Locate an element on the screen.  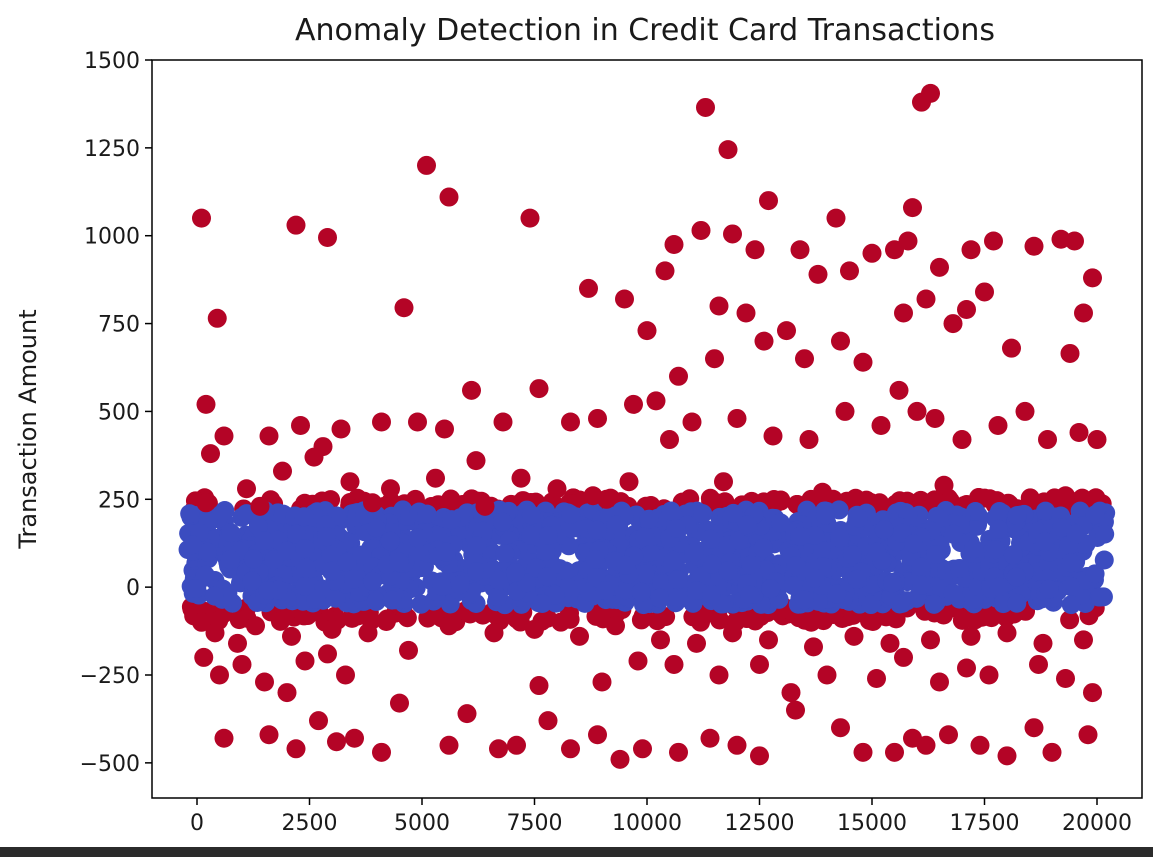
y-tick-label: 250 is located at coordinates (119, 500).